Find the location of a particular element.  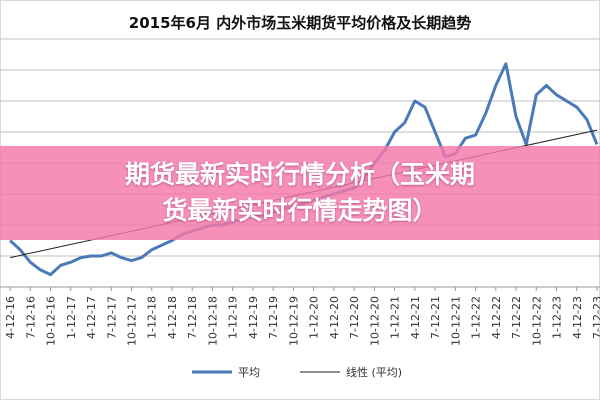

x-tick-label: 7-12-17 is located at coordinates (111, 317).